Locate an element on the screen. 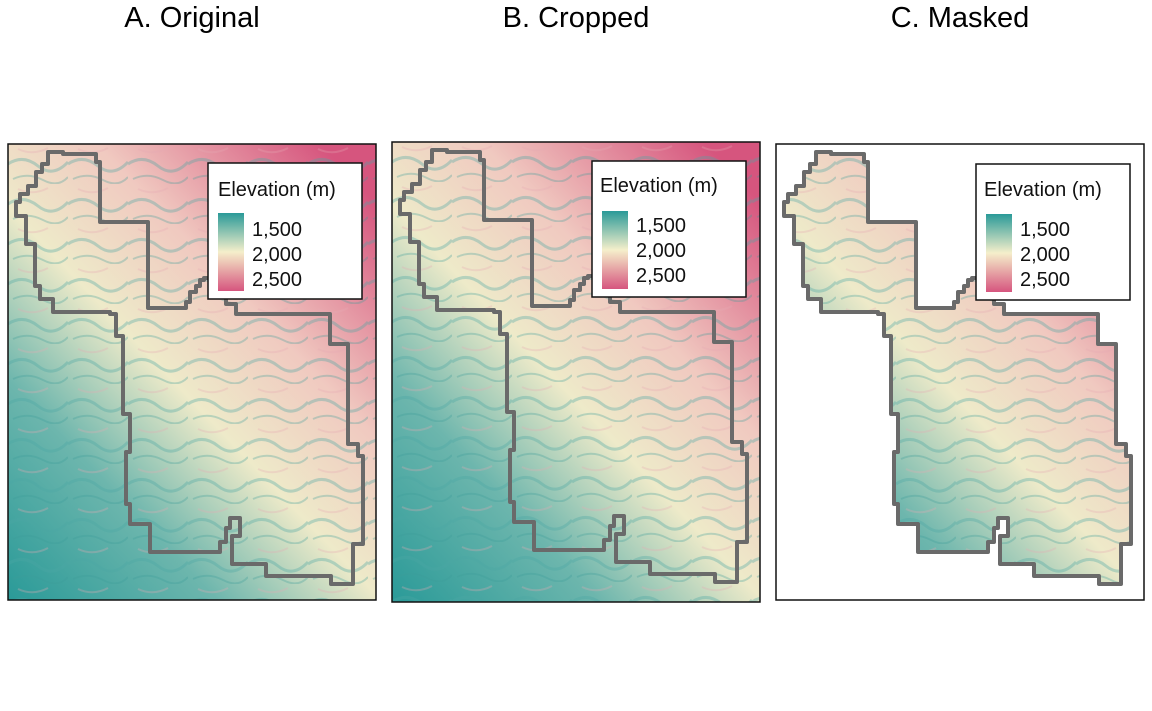 Image resolution: width=1152 pixels, height=711 pixels. legend-b: Elevation (m) 1,500 2,000 2,500 is located at coordinates (669, 229).